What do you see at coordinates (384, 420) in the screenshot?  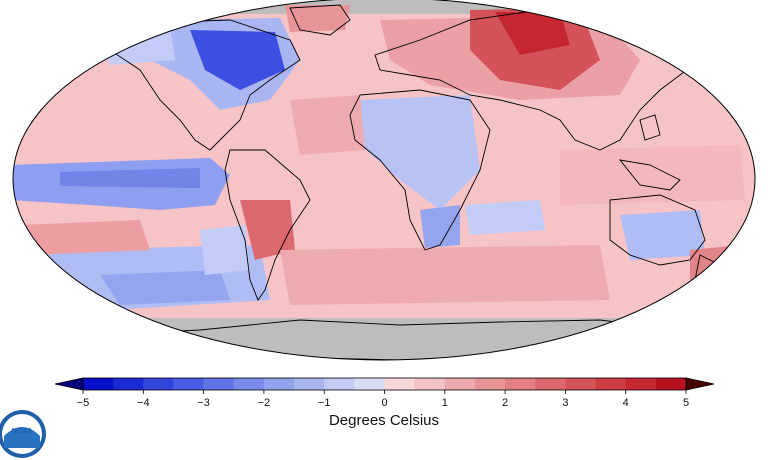 I see `colorbar-units-label: Degrees Celsius` at bounding box center [384, 420].